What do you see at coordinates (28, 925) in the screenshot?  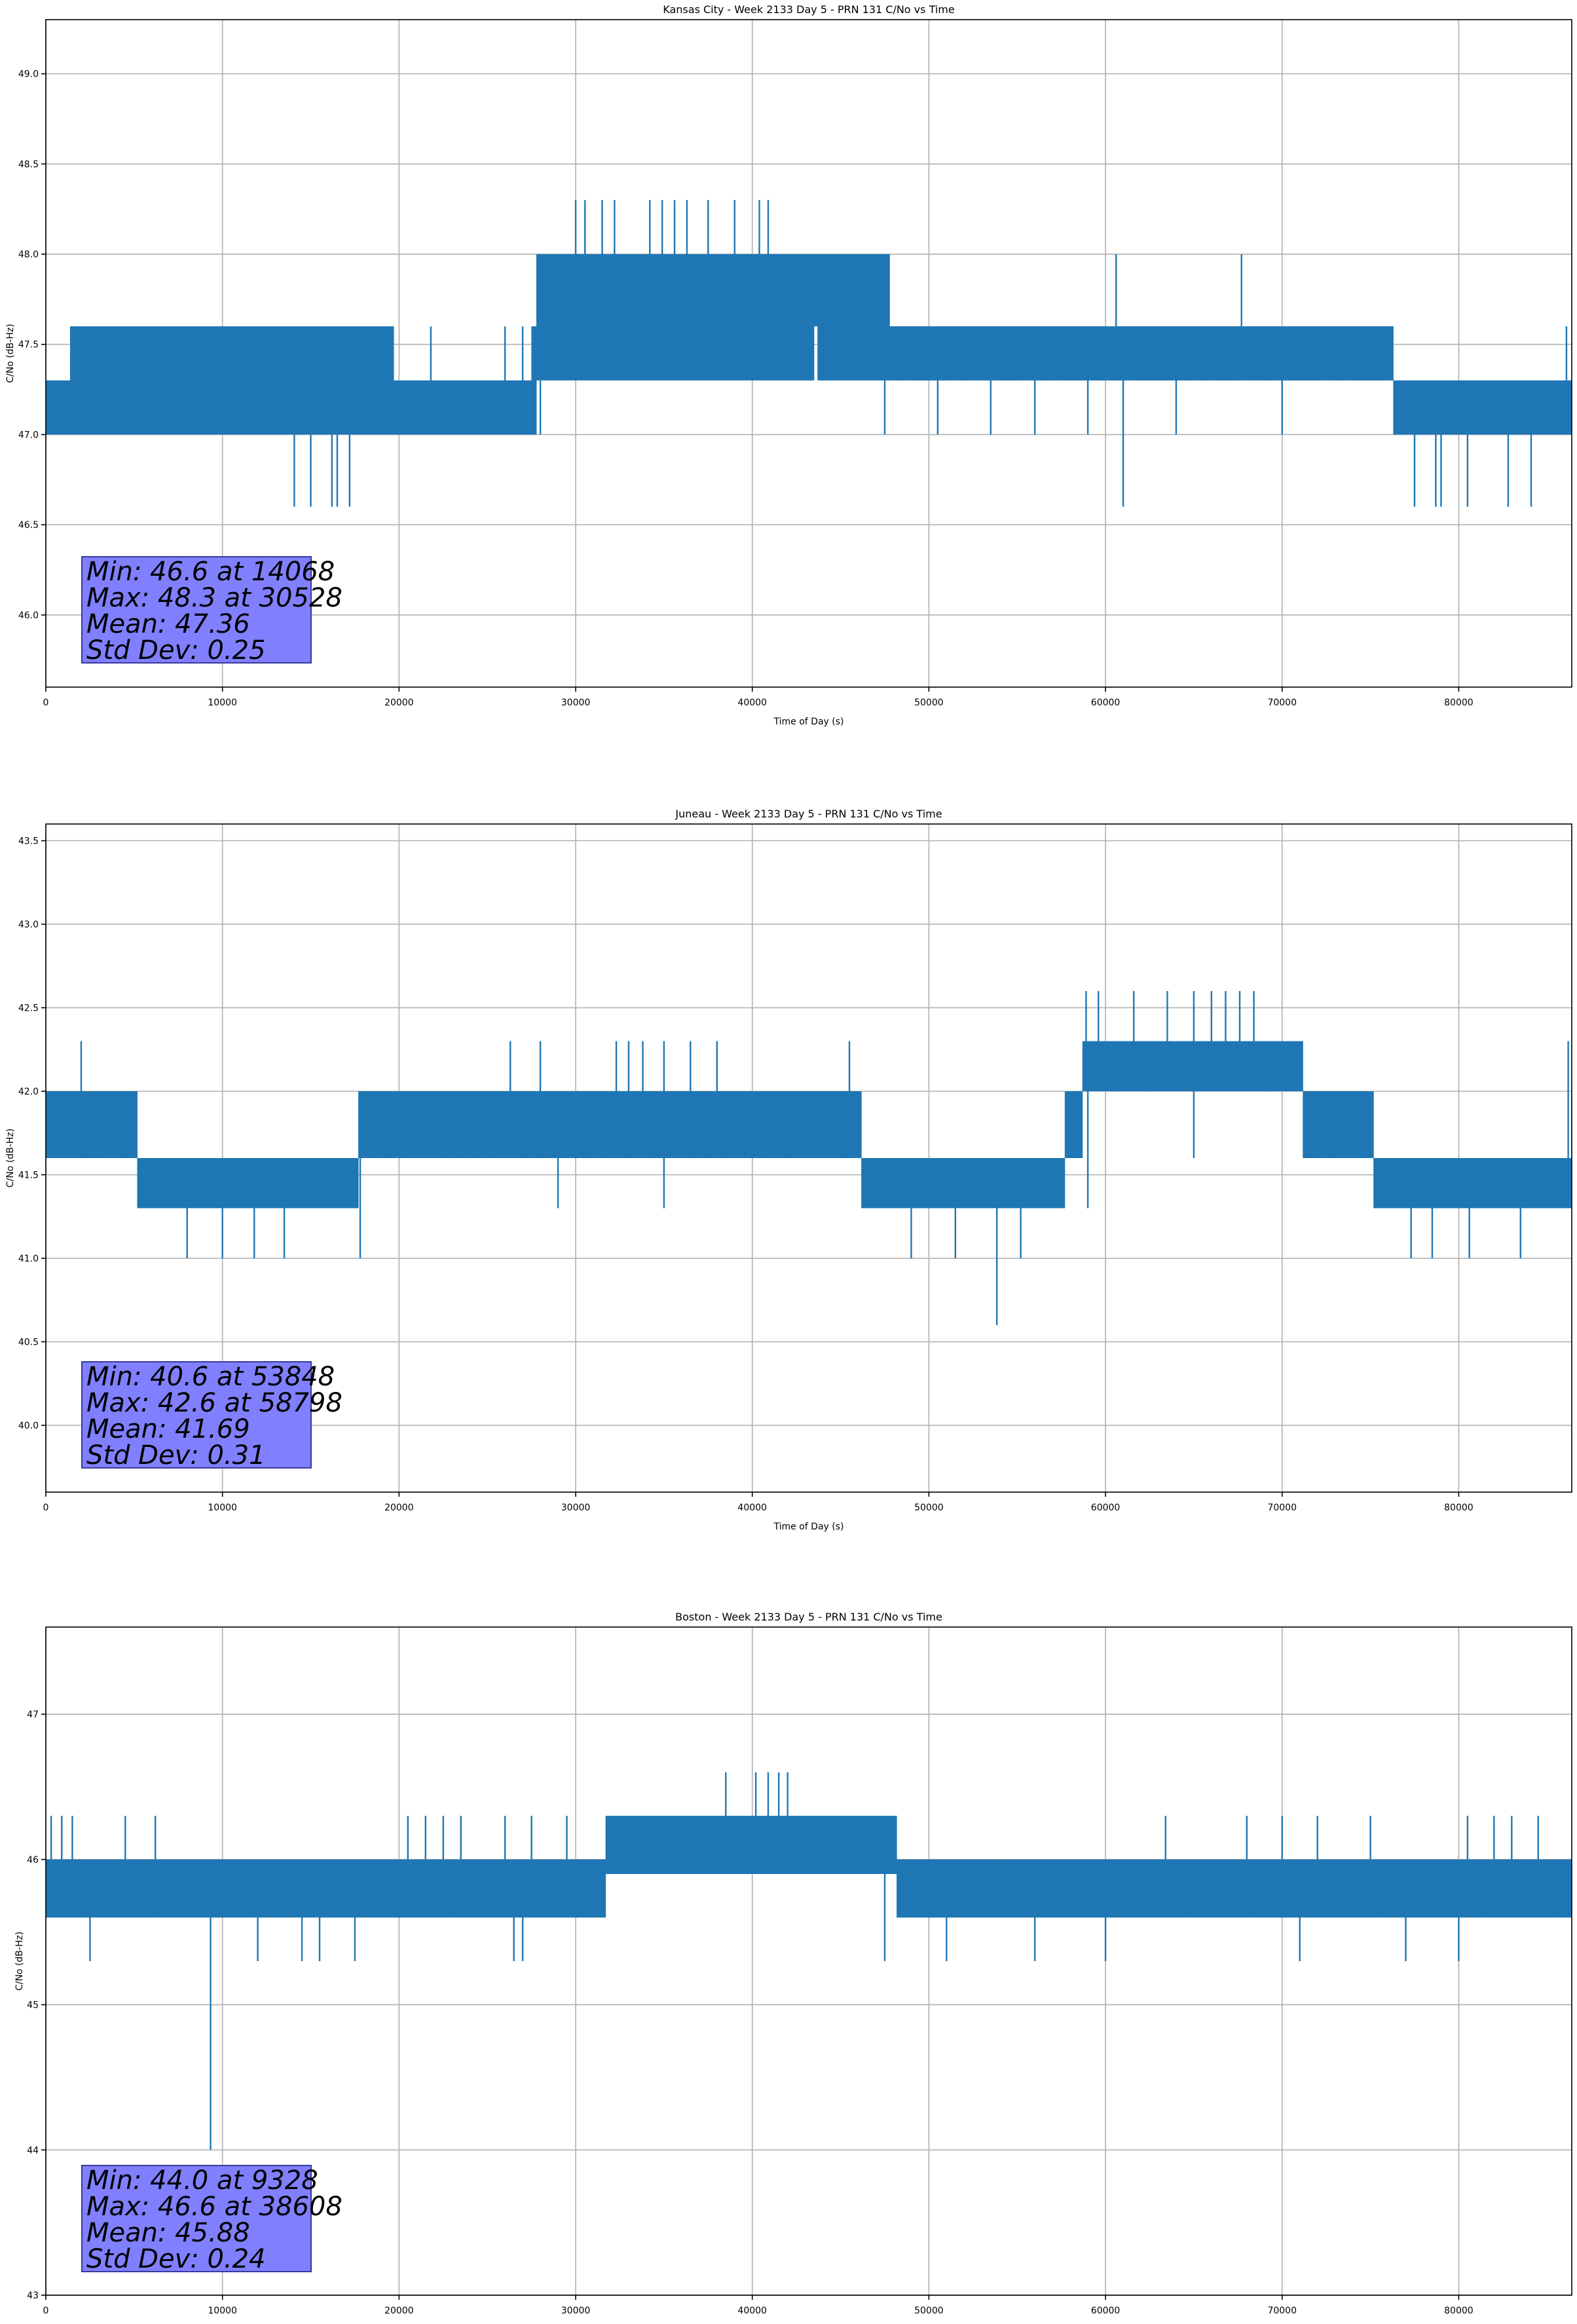 I see `y-tick-label: 43.0` at bounding box center [28, 925].